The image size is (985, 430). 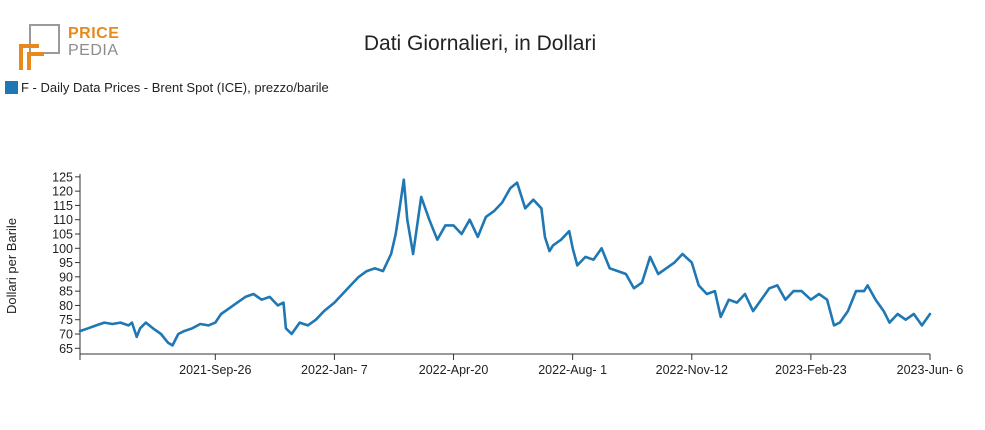 I want to click on y-tick-label: 105, so click(x=62, y=235).